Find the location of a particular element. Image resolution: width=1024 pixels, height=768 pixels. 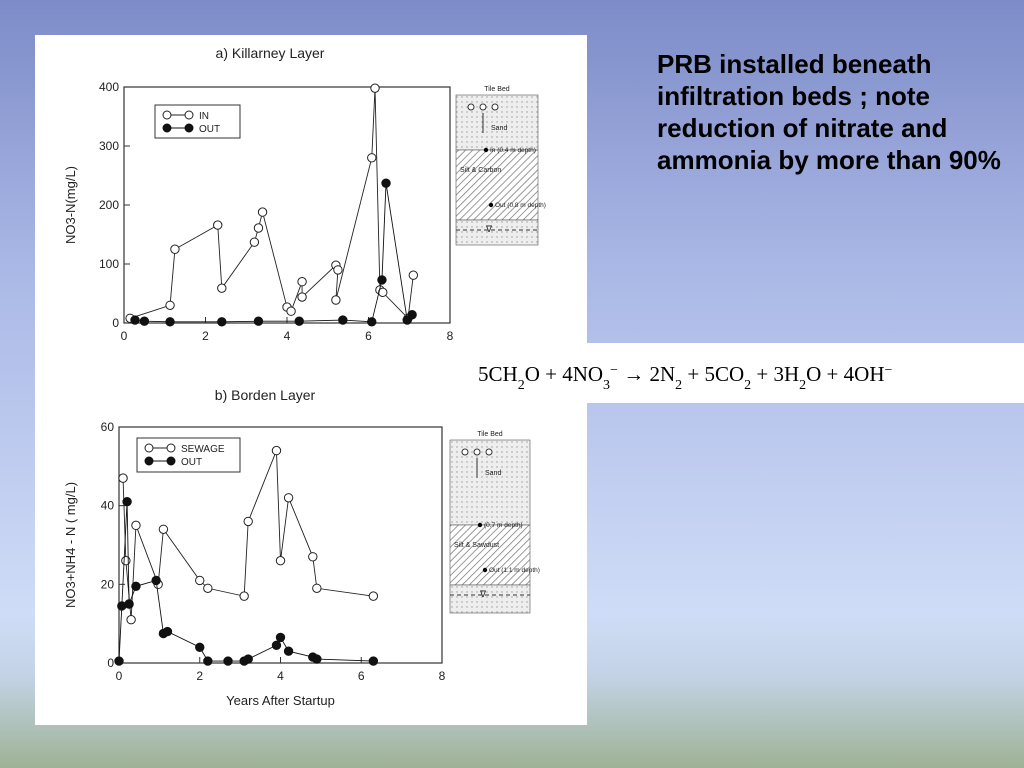

equation-part: O + 4NO is located at coordinates (564, 374).